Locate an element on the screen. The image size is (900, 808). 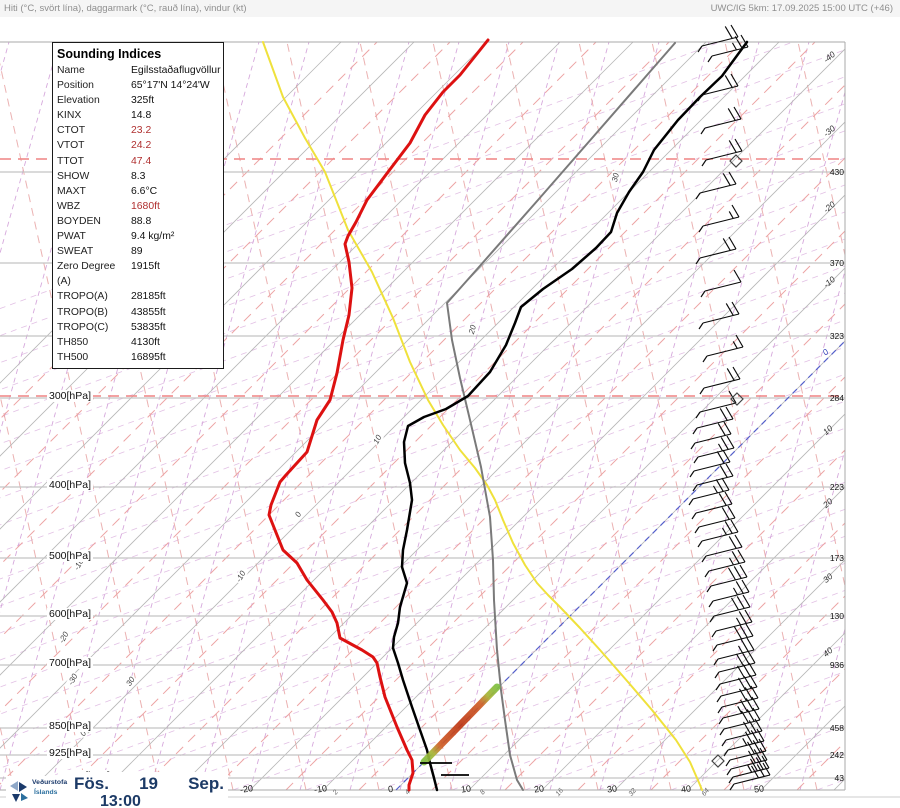
temperature-axis-label: -20 is located at coordinates (246, 789).